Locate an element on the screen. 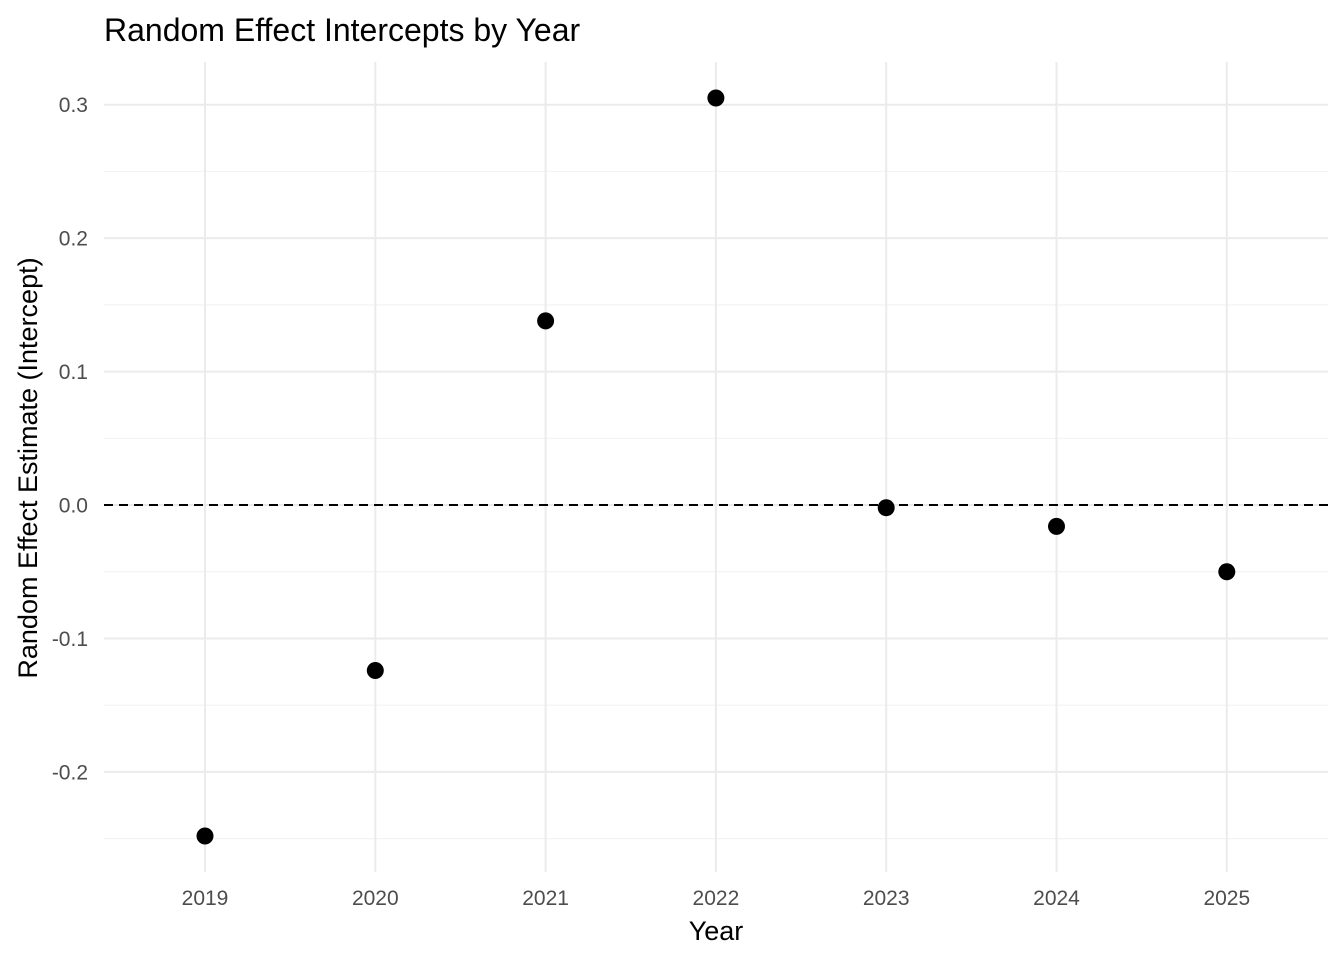 This screenshot has width=1344, height=960. x-tick-label: 2025 is located at coordinates (1226, 898).